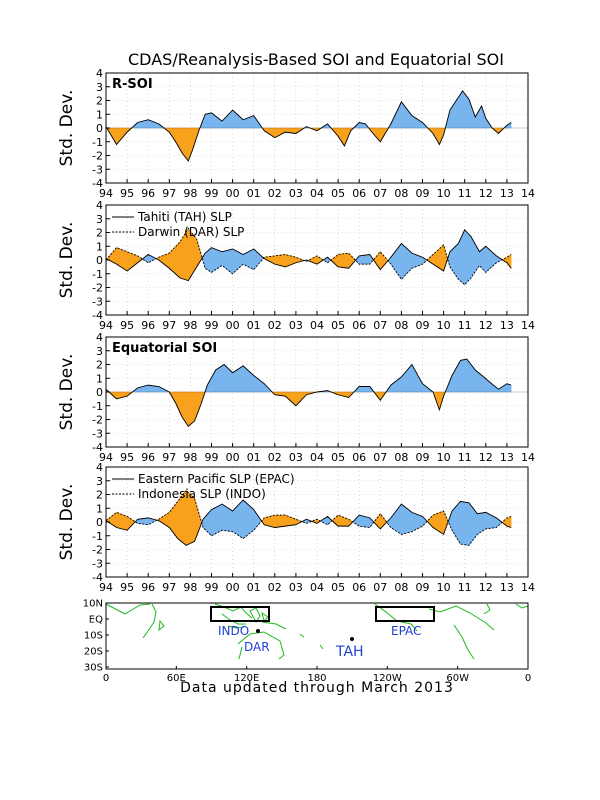 The image size is (600, 800). I want to click on x-tick-label: 06, so click(359, 457).